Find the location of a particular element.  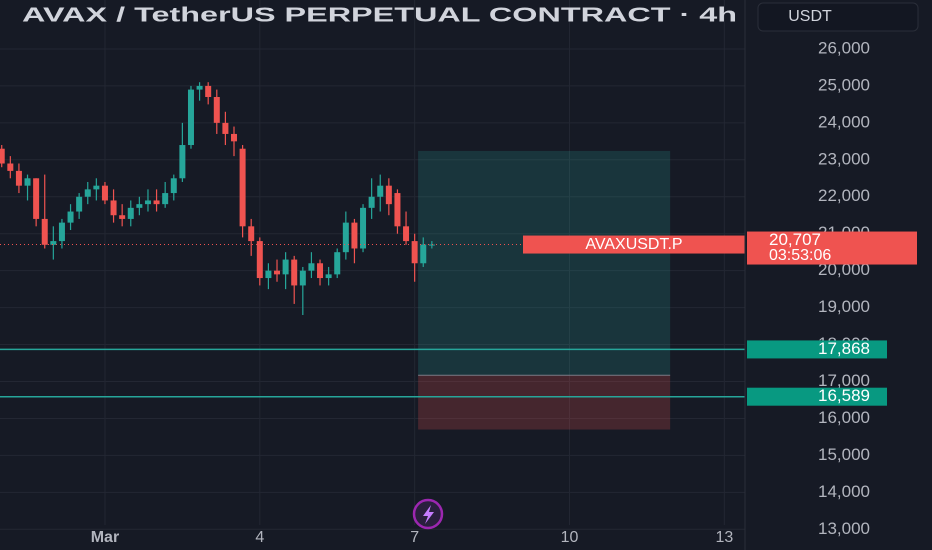

y-tick-label: 19,000 is located at coordinates (844, 306).